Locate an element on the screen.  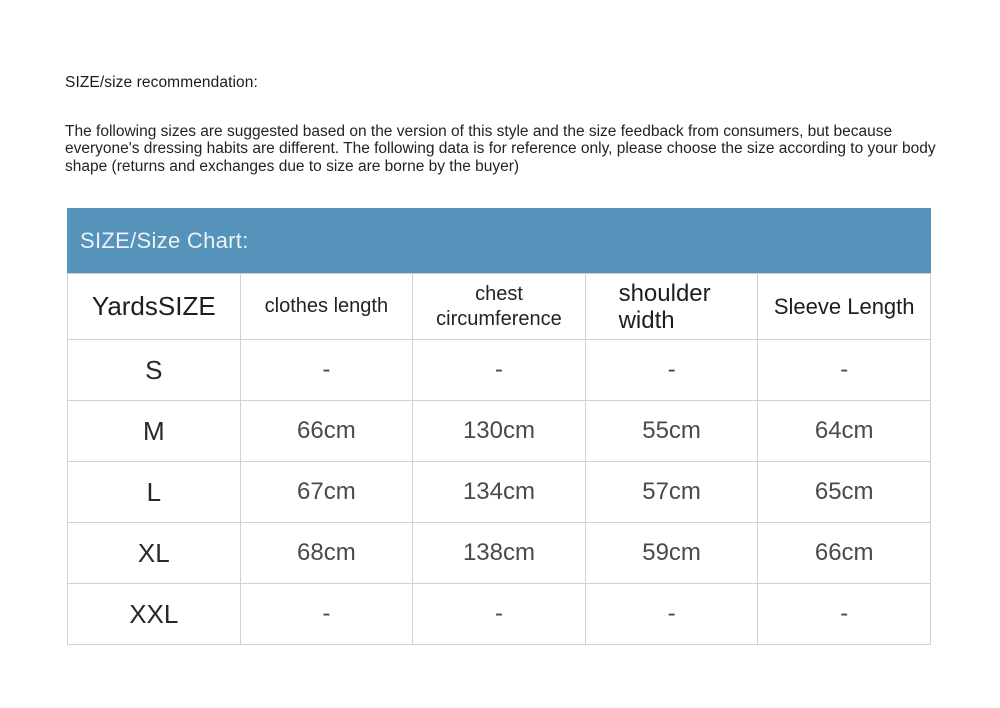
chest-circumference-cell: 134cm is located at coordinates (499, 492).